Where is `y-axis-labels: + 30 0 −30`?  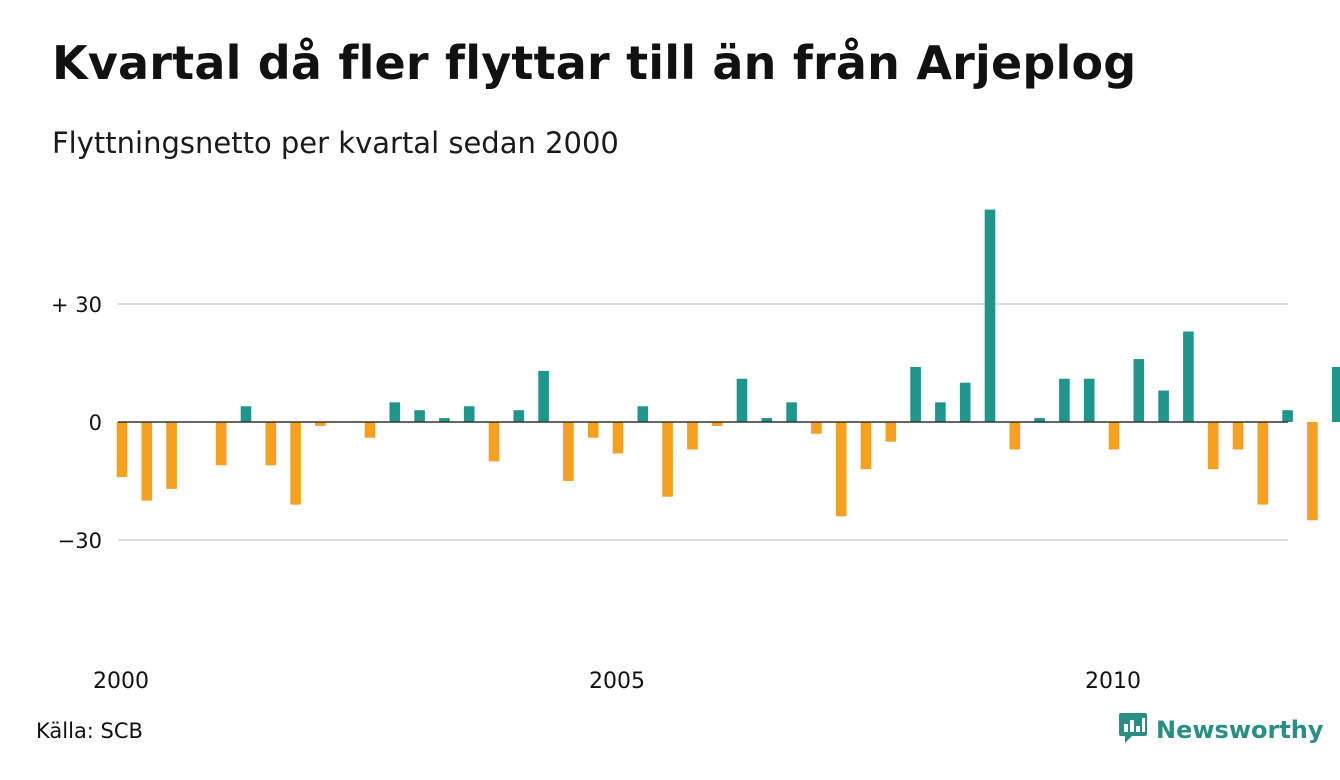 y-axis-labels: + 30 0 −30 is located at coordinates (76, 423).